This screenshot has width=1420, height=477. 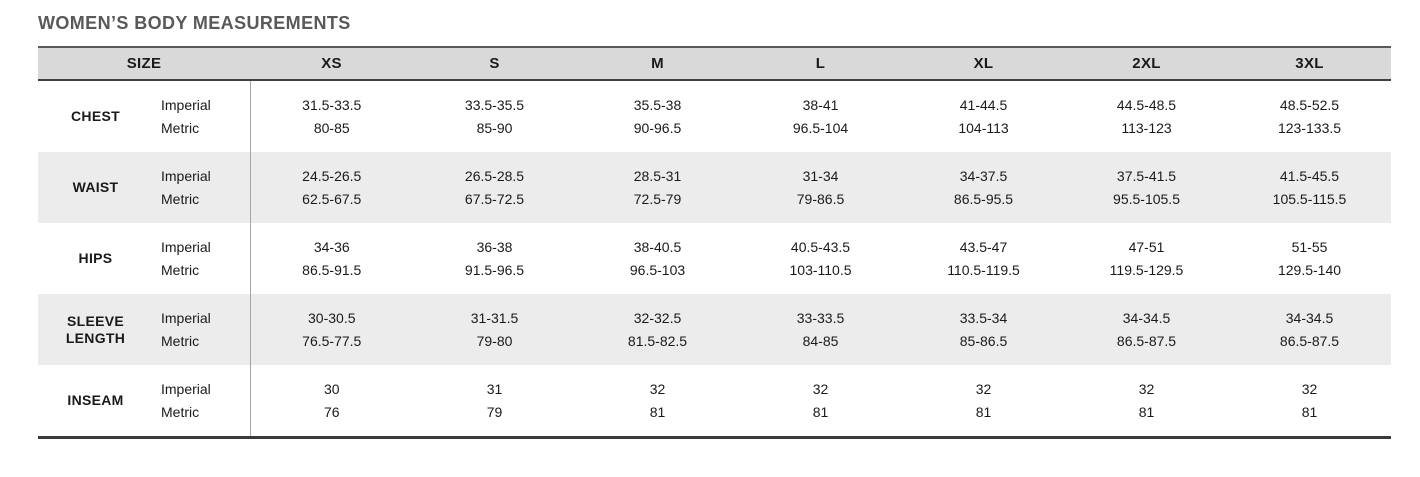 What do you see at coordinates (820, 258) in the screenshot?
I see `hips-l-cell: 40.5-43.5 103-110.5` at bounding box center [820, 258].